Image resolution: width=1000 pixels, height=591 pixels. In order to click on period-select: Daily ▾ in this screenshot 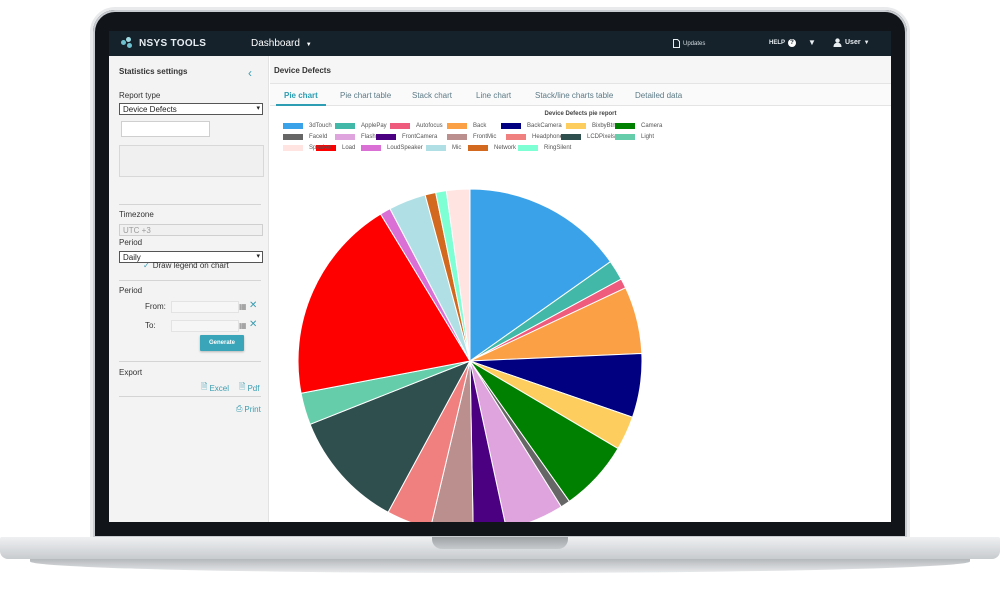, I will do `click(191, 257)`.